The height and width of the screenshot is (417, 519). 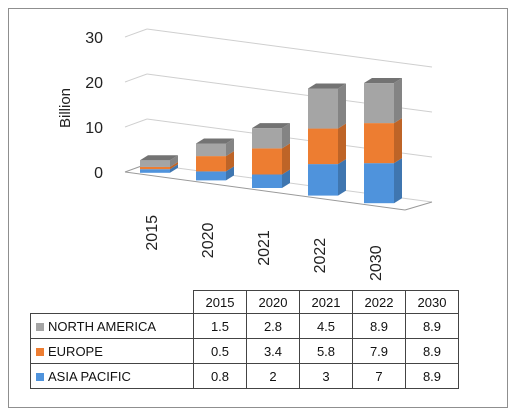 What do you see at coordinates (326, 351) in the screenshot?
I see `table-cell: 5.8` at bounding box center [326, 351].